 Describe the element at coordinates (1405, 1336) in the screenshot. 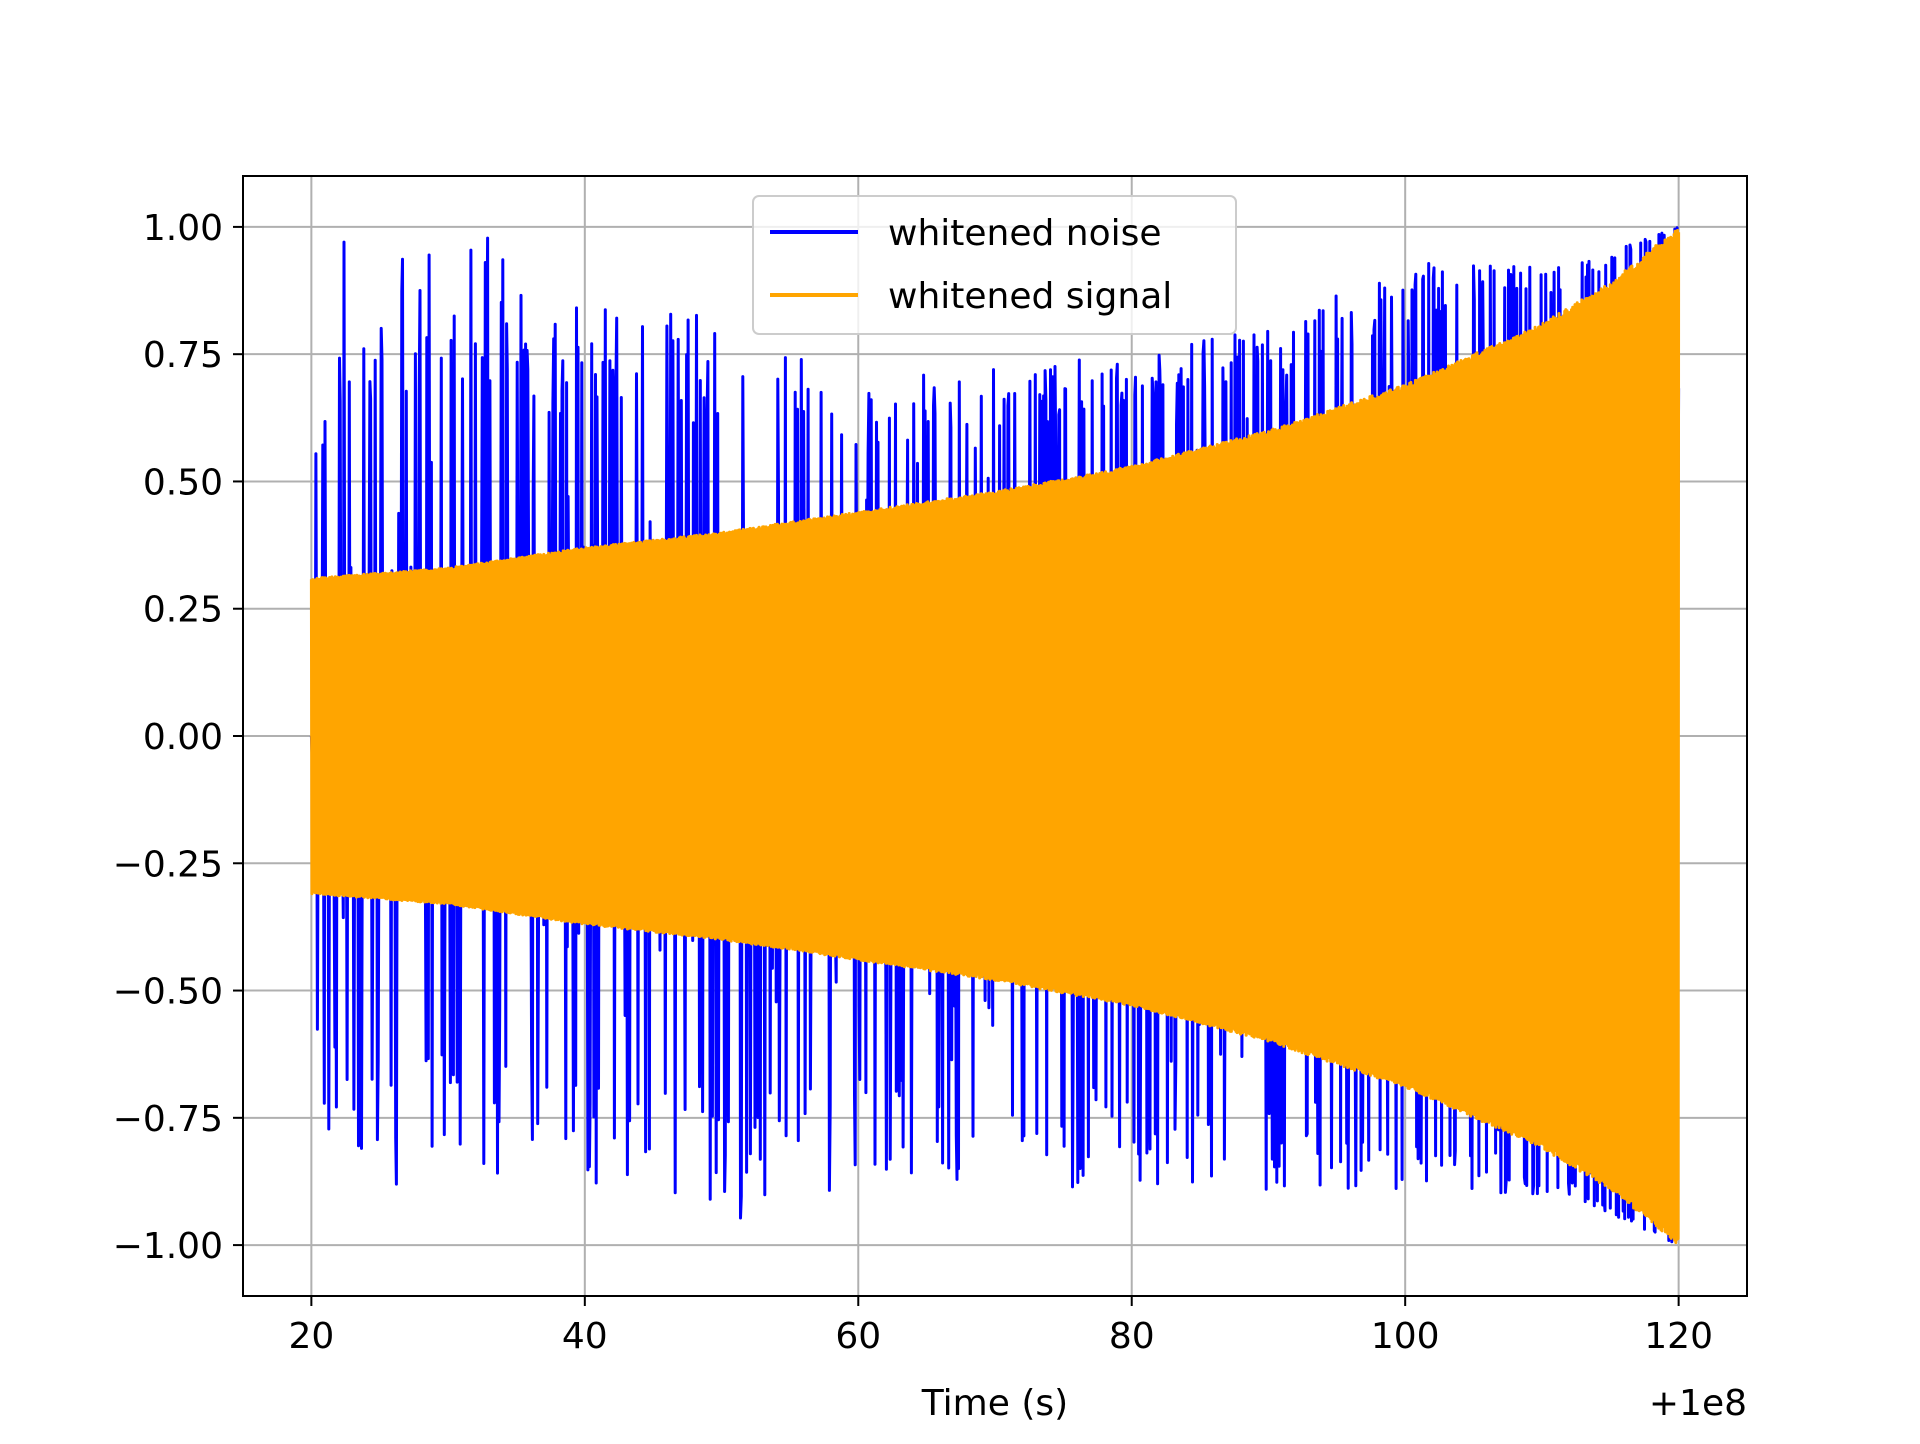

I see `x-tick-label: 100` at that location.